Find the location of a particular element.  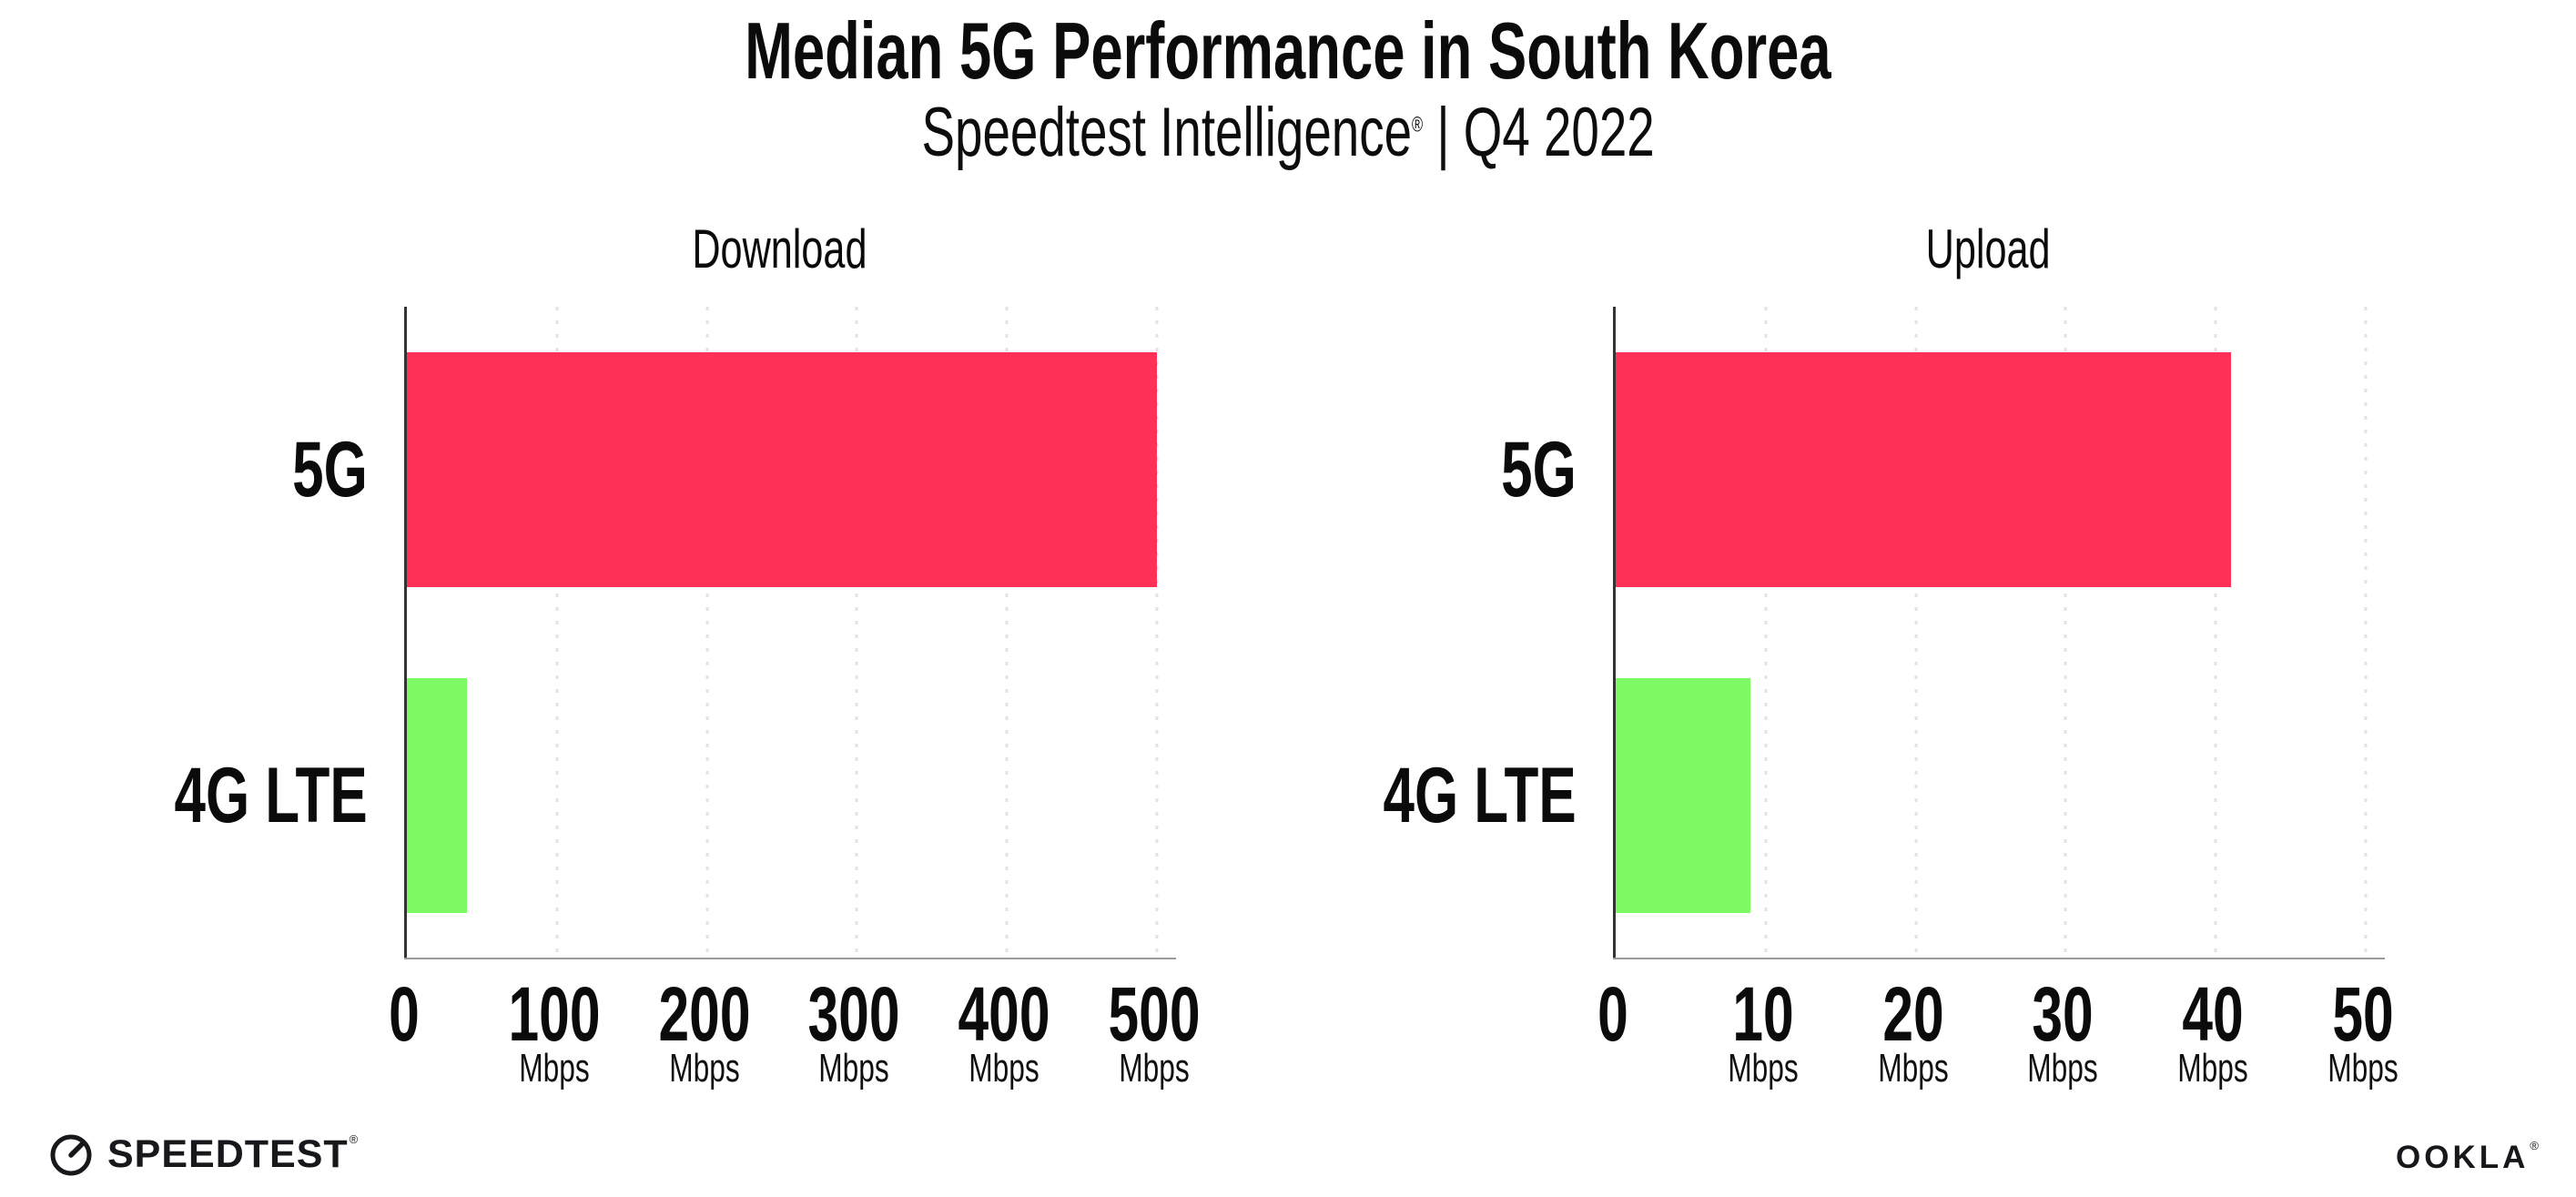

subtitle-brand: Speedtest Intelligence is located at coordinates (1166, 132).